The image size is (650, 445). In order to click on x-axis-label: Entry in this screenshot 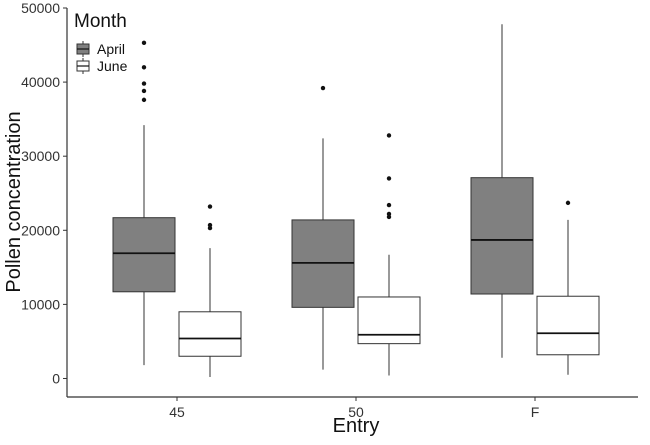, I will do `click(356, 426)`.